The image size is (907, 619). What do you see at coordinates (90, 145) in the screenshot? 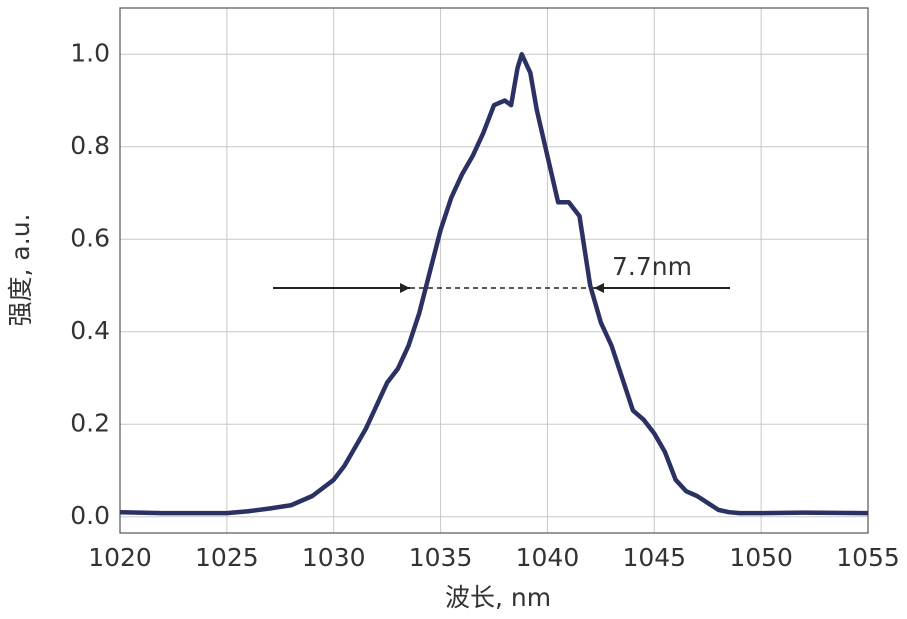
I see `y-tick-label: 0.8` at bounding box center [90, 145].